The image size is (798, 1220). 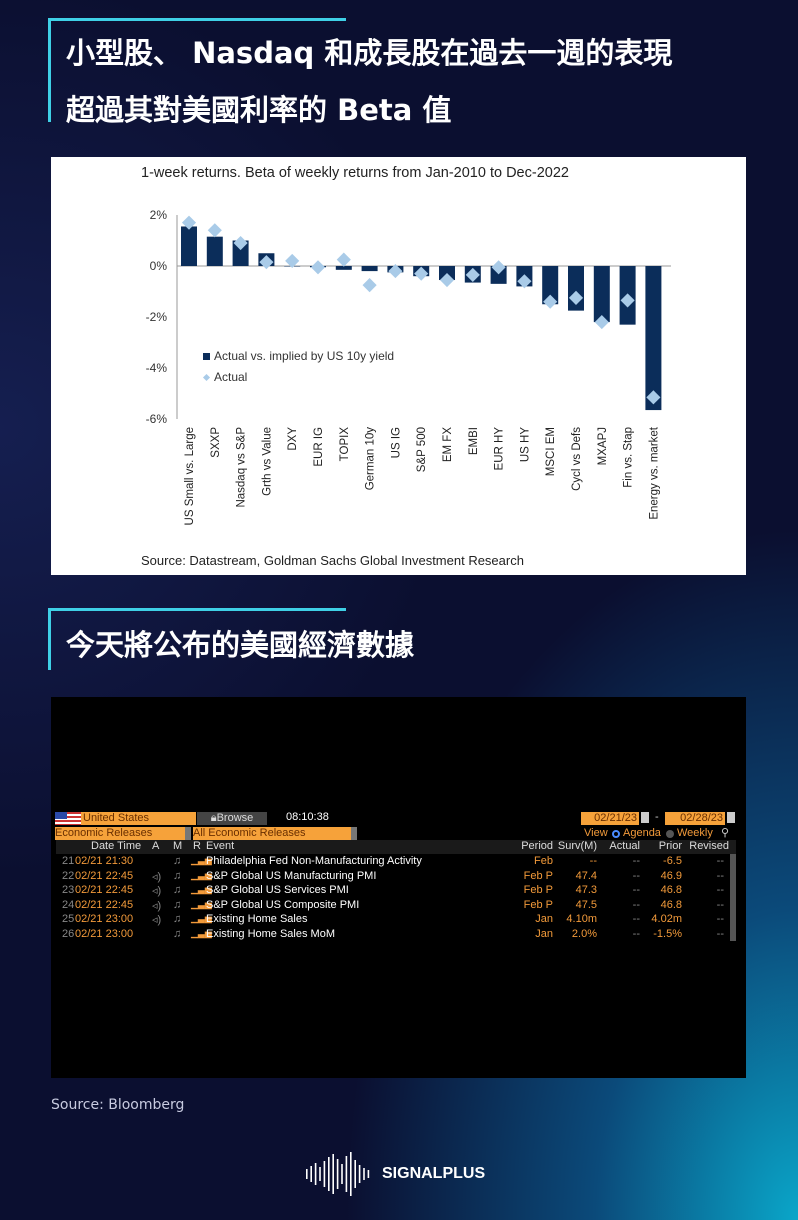 What do you see at coordinates (448, 444) in the screenshot?
I see `x-tick-label: EM FX` at bounding box center [448, 444].